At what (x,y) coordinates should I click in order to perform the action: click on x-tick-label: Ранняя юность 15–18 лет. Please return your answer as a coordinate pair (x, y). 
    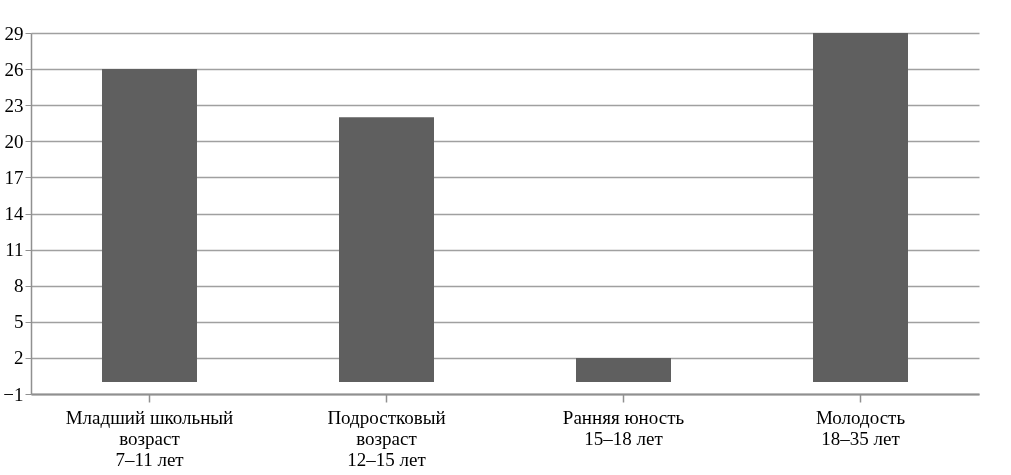
    Looking at the image, I should click on (623, 427).